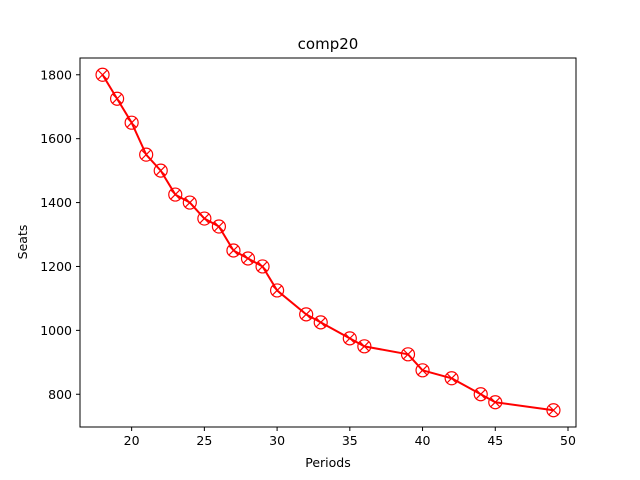  I want to click on x-tick-label: 30, so click(277, 440).